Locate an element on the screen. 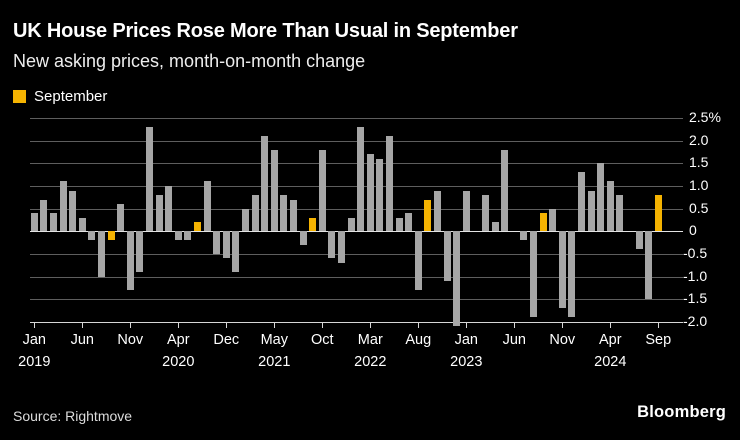 The image size is (740, 440). x-tick-year: 2023 is located at coordinates (466, 362).